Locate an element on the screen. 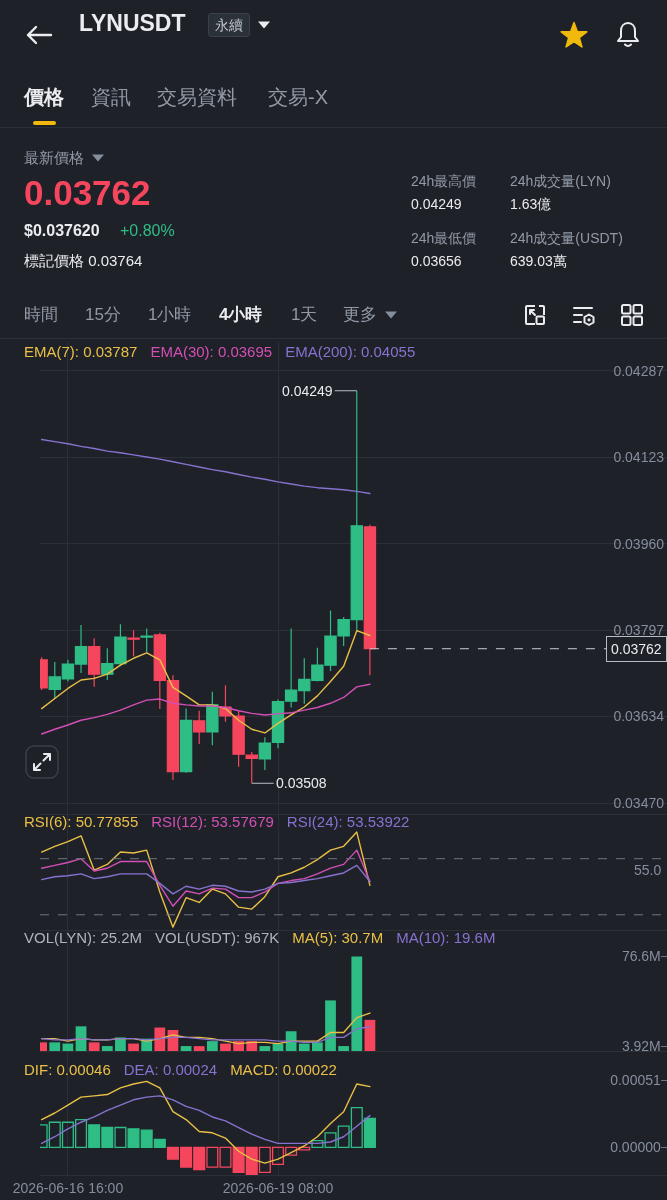  y-tick-label: 0.03960 is located at coordinates (639, 543).